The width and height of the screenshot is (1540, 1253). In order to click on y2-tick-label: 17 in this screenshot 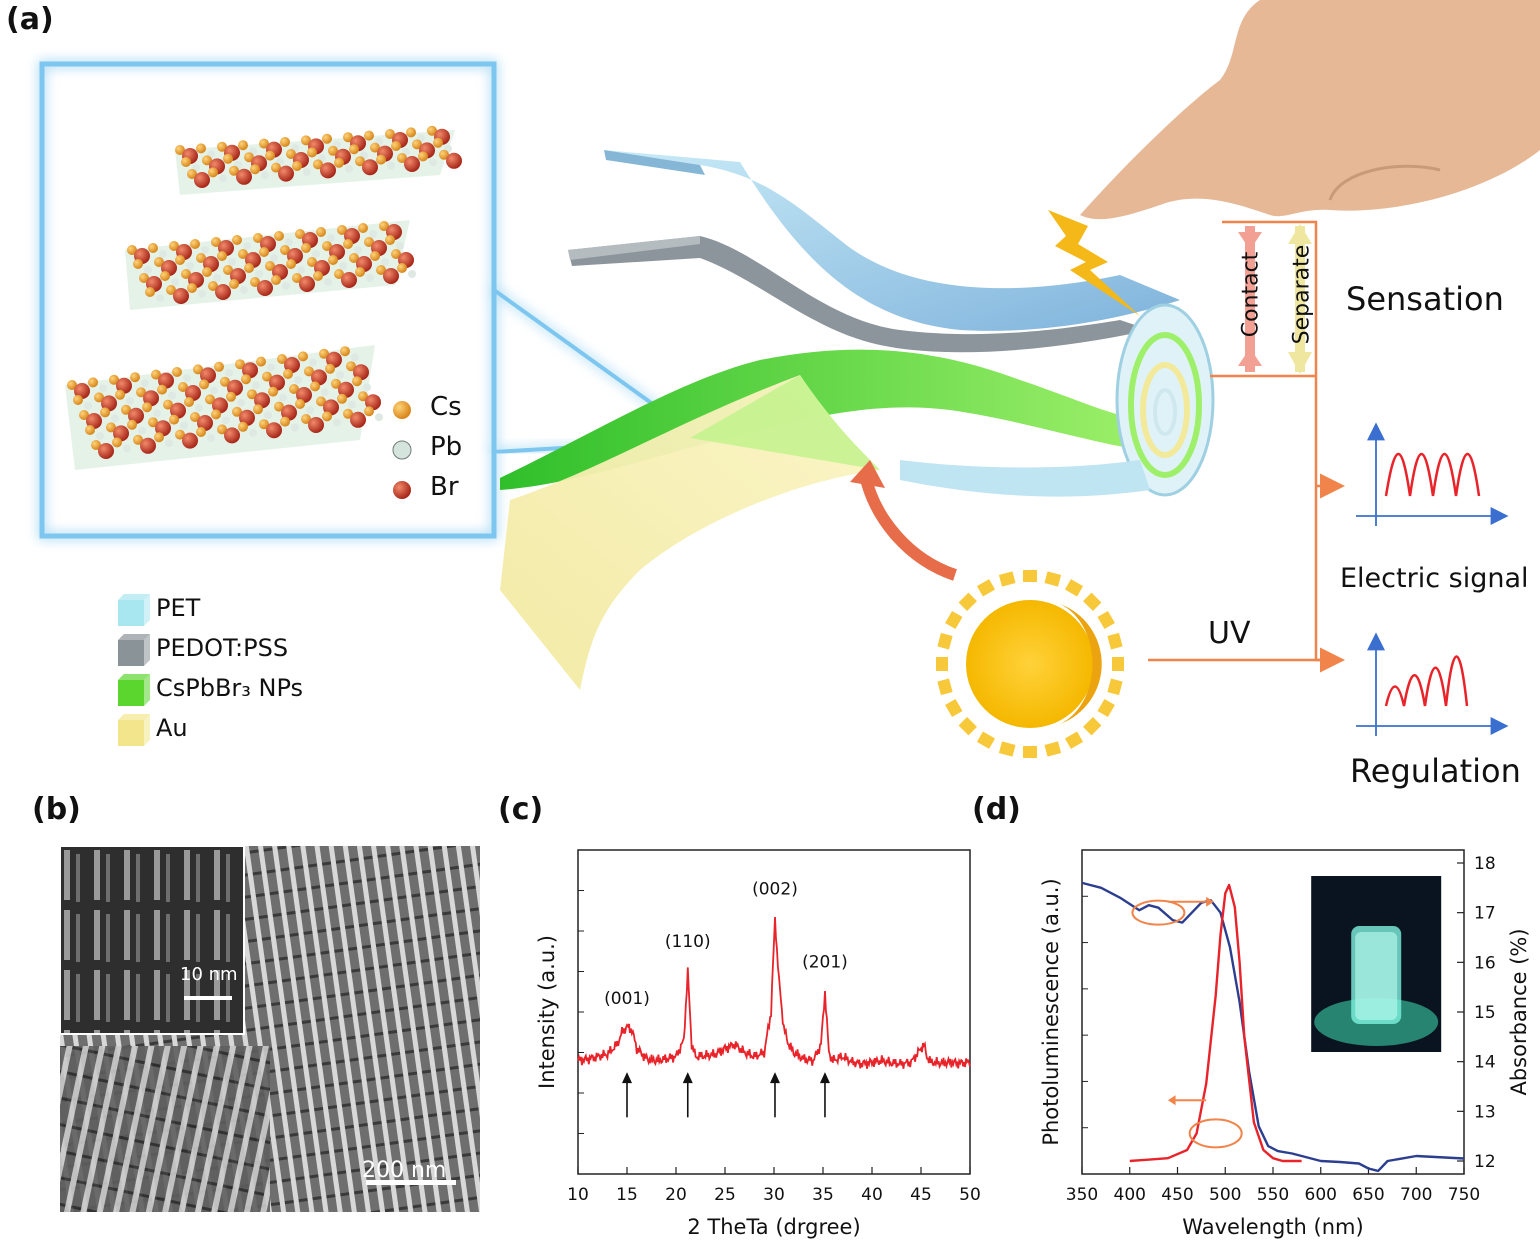, I will do `click(1485, 914)`.